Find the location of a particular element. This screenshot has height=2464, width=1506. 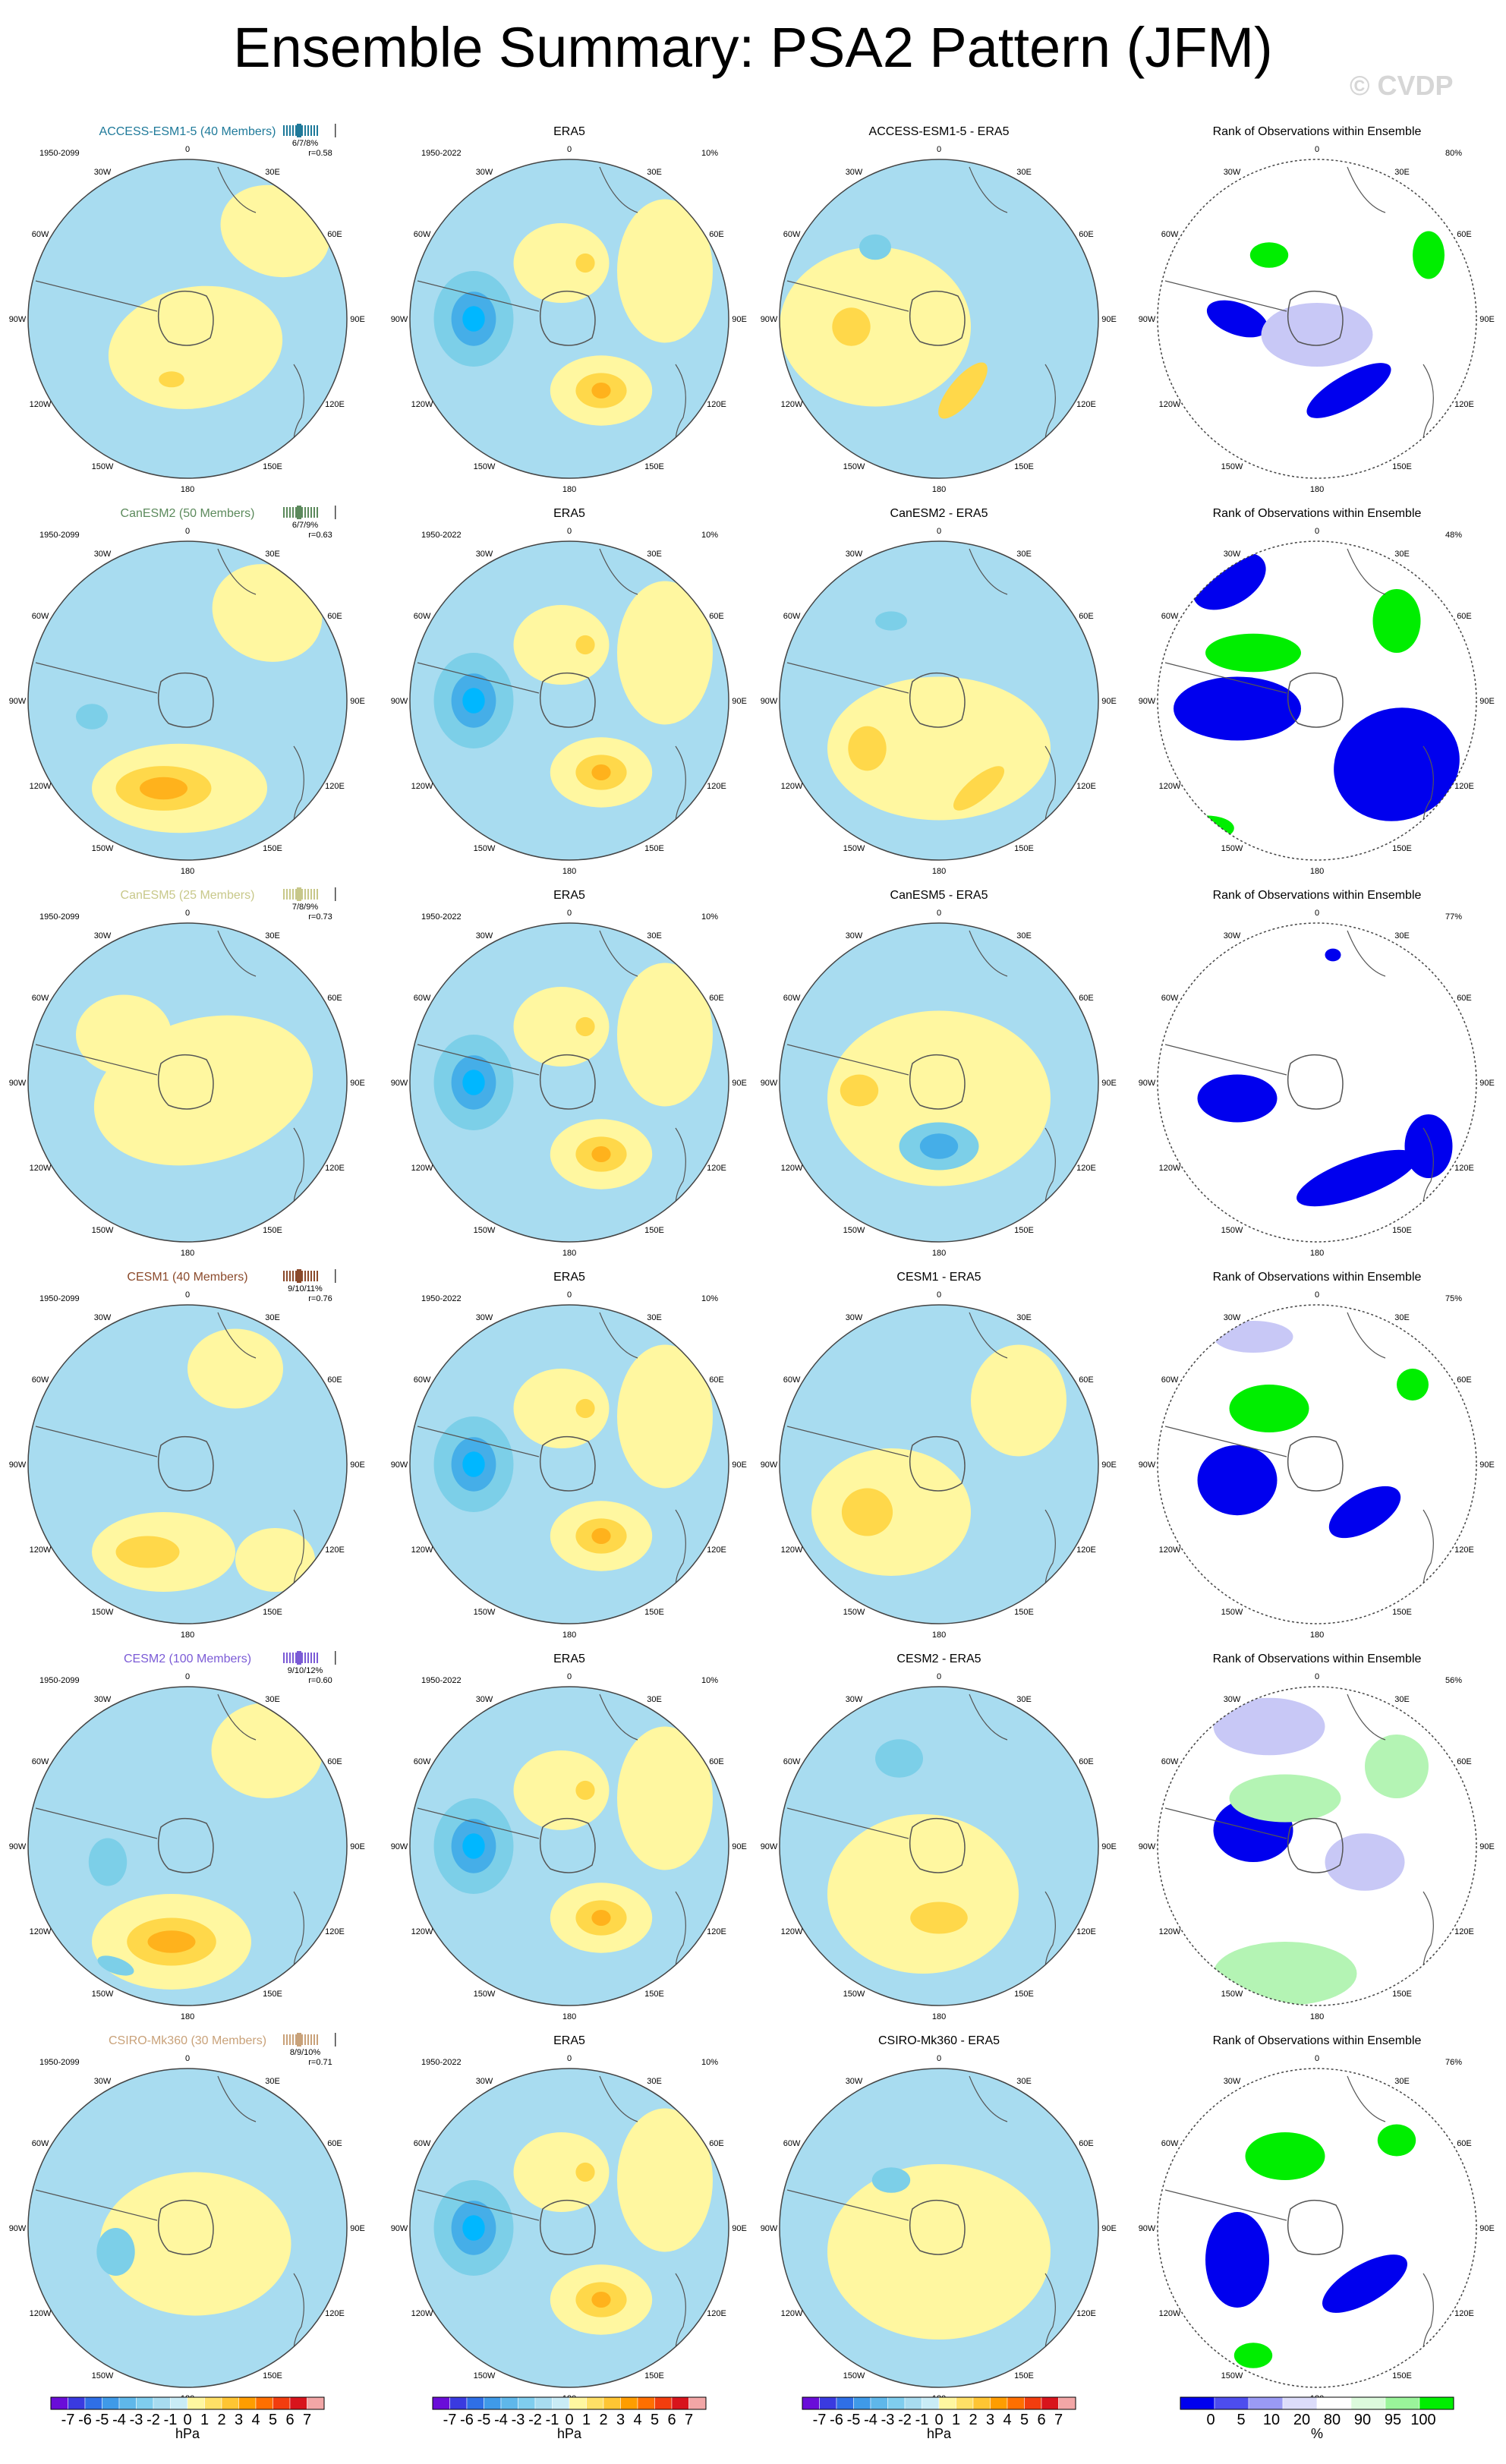

difference-colorbar: -7 -6 -5 -4 -3 -2 -1 0 1 2 3 4 5 6 7 hPa is located at coordinates (939, 2418).